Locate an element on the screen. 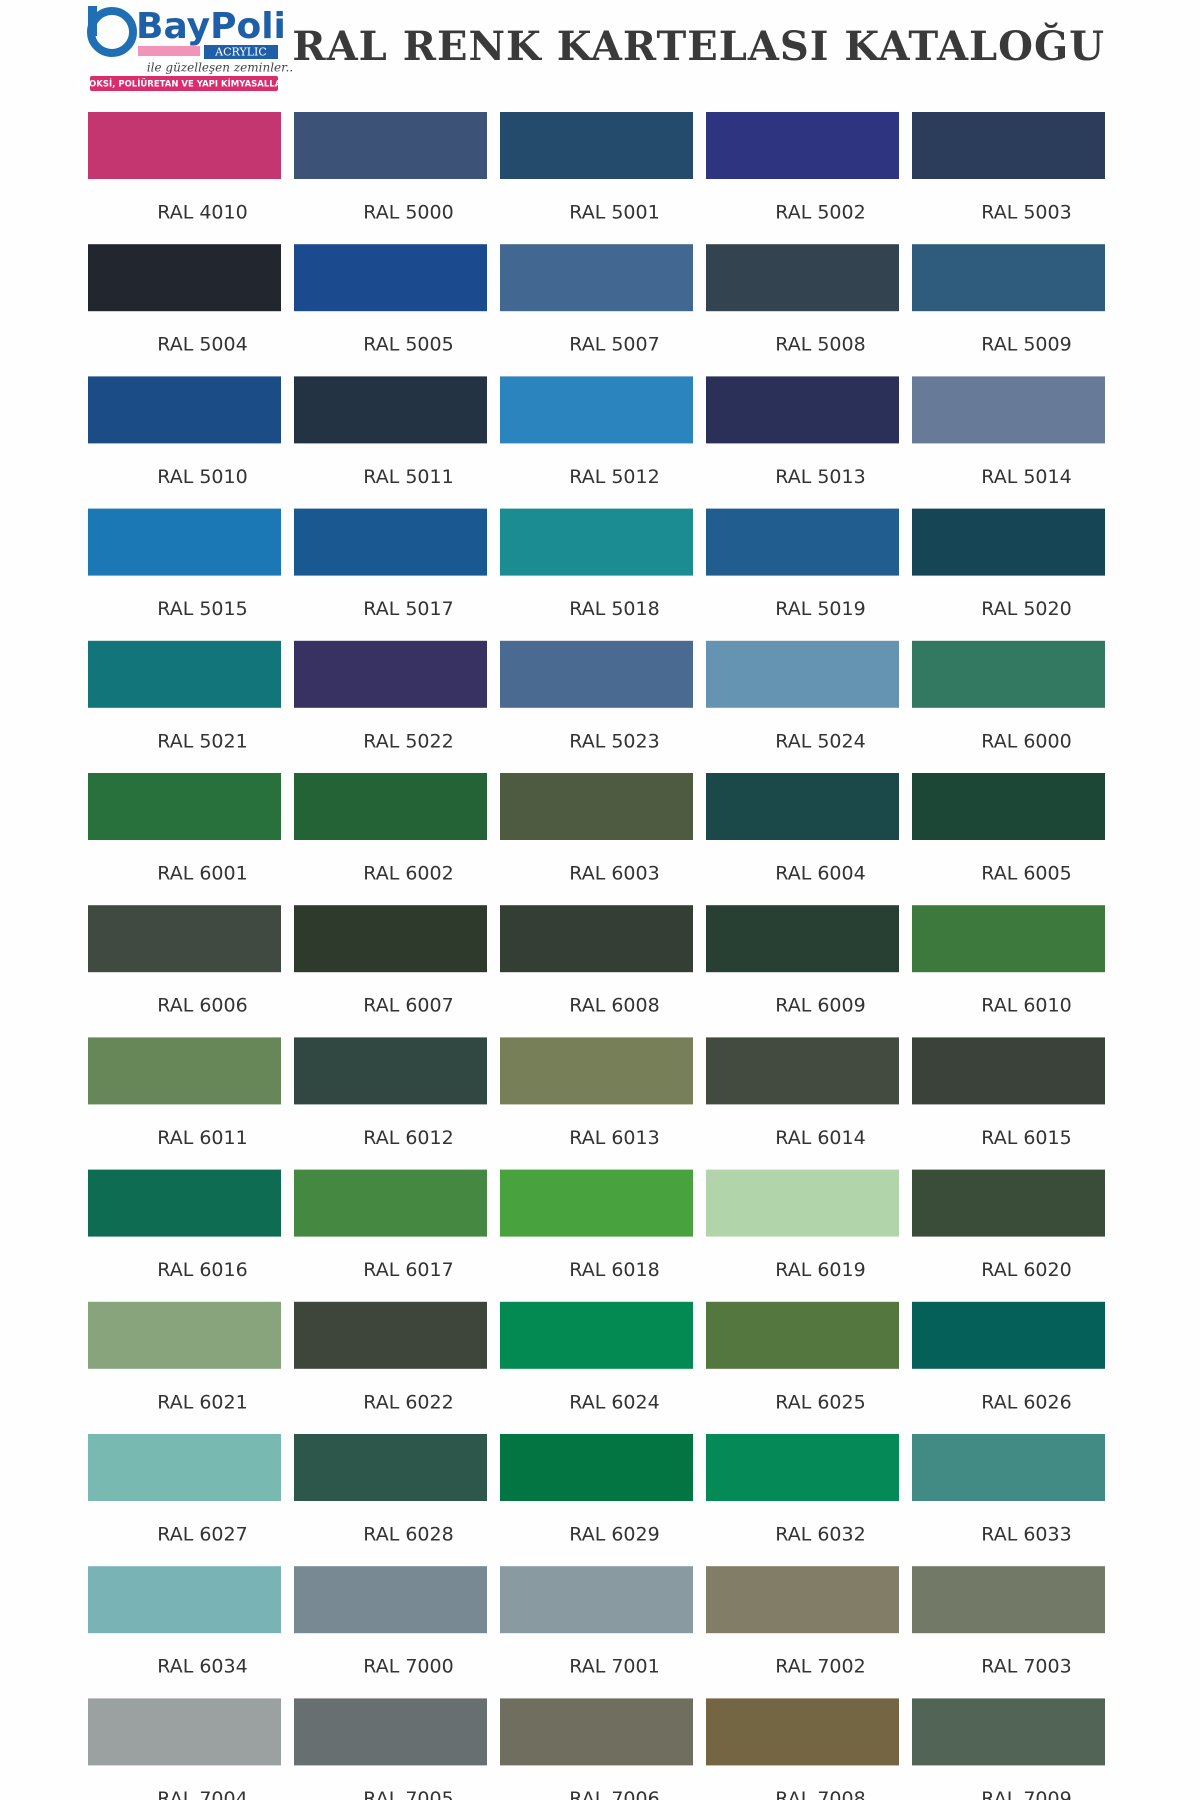 The image size is (1200, 1800). swatch-label: RAL 6019 is located at coordinates (820, 1270).